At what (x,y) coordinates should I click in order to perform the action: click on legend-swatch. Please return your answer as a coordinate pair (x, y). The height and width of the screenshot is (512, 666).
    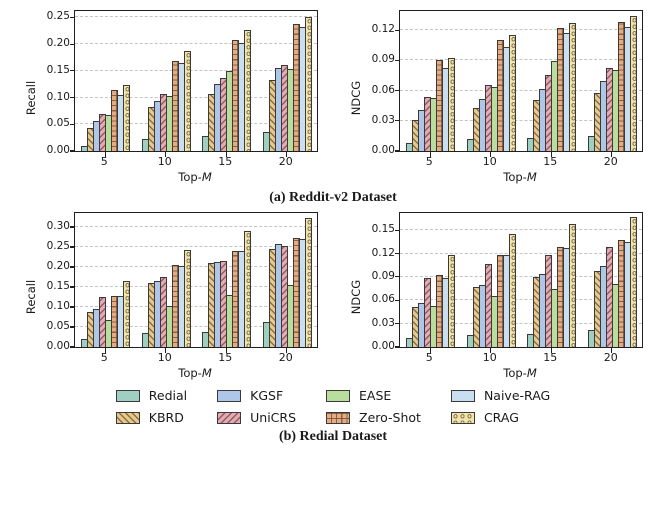
    Looking at the image, I should click on (127, 395).